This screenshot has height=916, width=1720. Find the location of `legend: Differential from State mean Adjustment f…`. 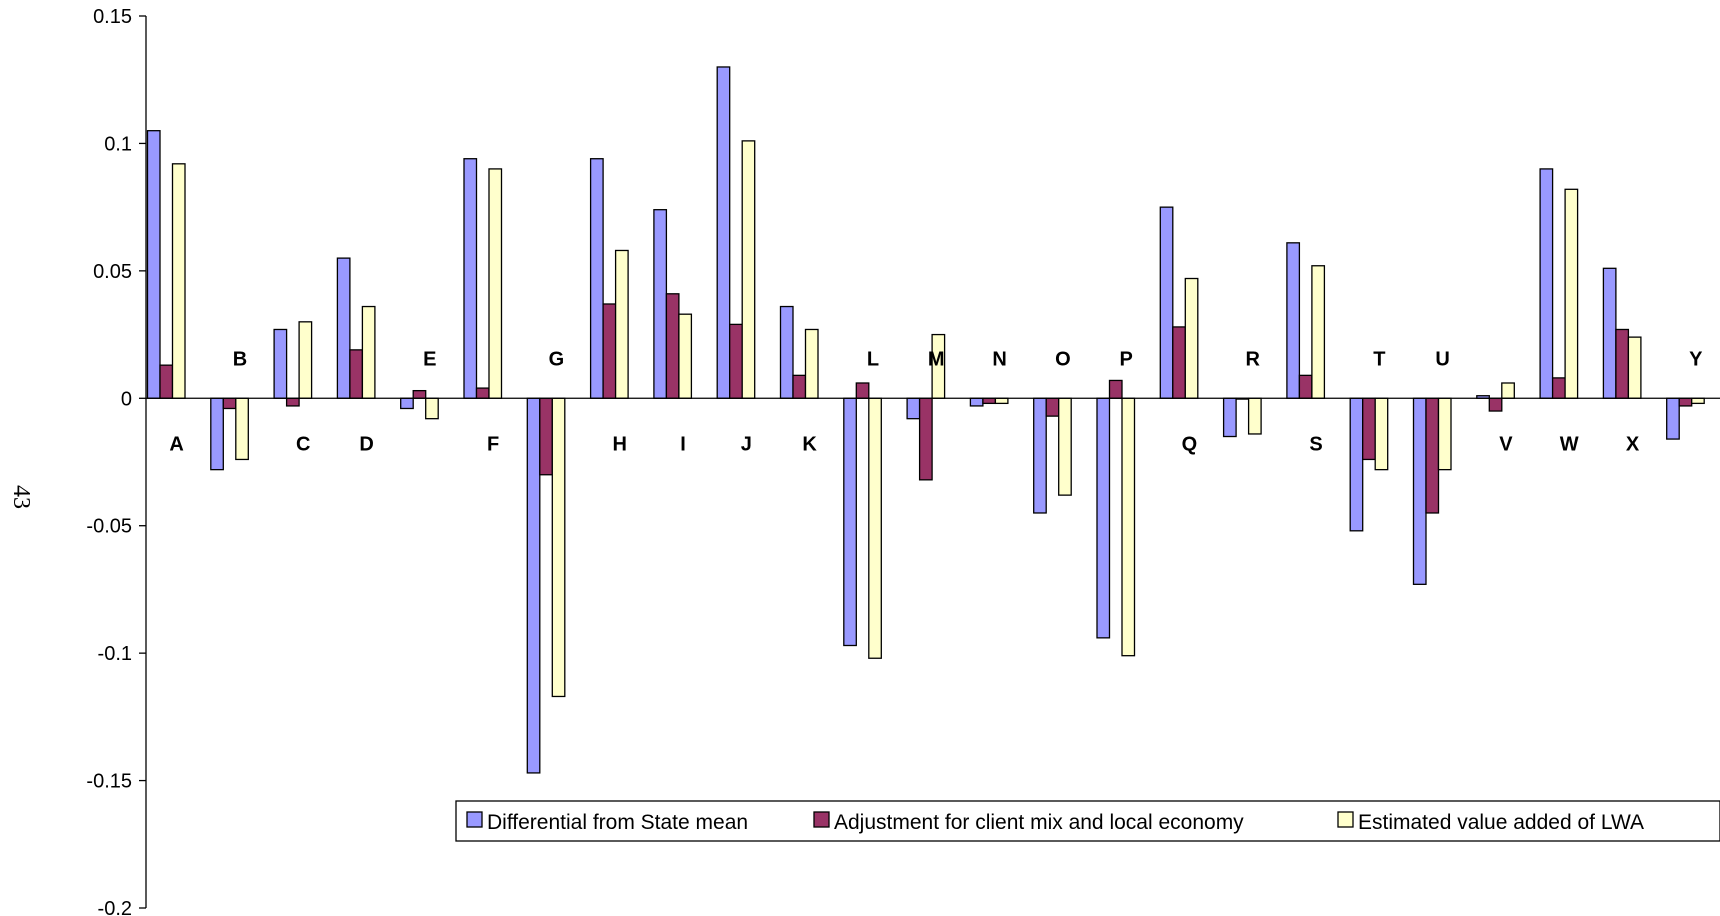

legend: Differential from State mean Adjustment f… is located at coordinates (1087, 821).